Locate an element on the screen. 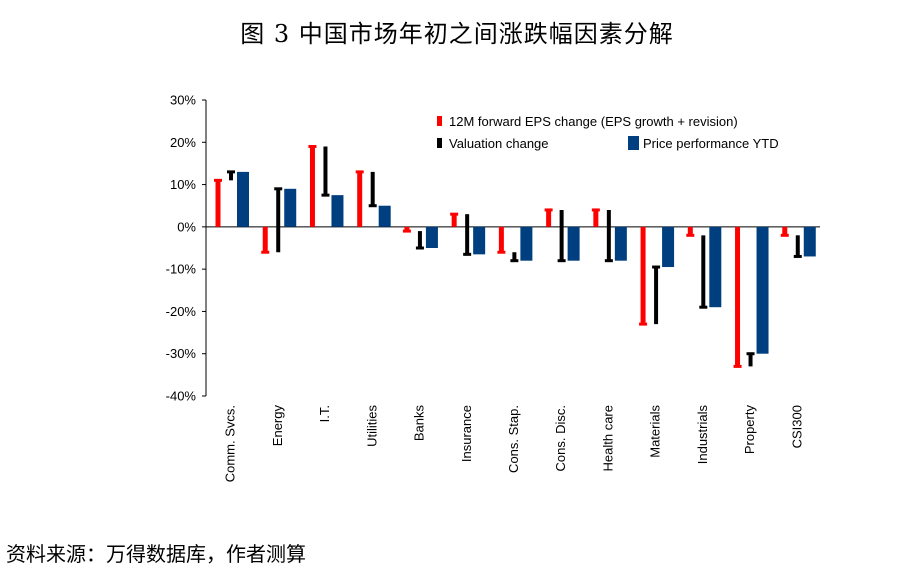  category-label: CSI300 is located at coordinates (796, 426).